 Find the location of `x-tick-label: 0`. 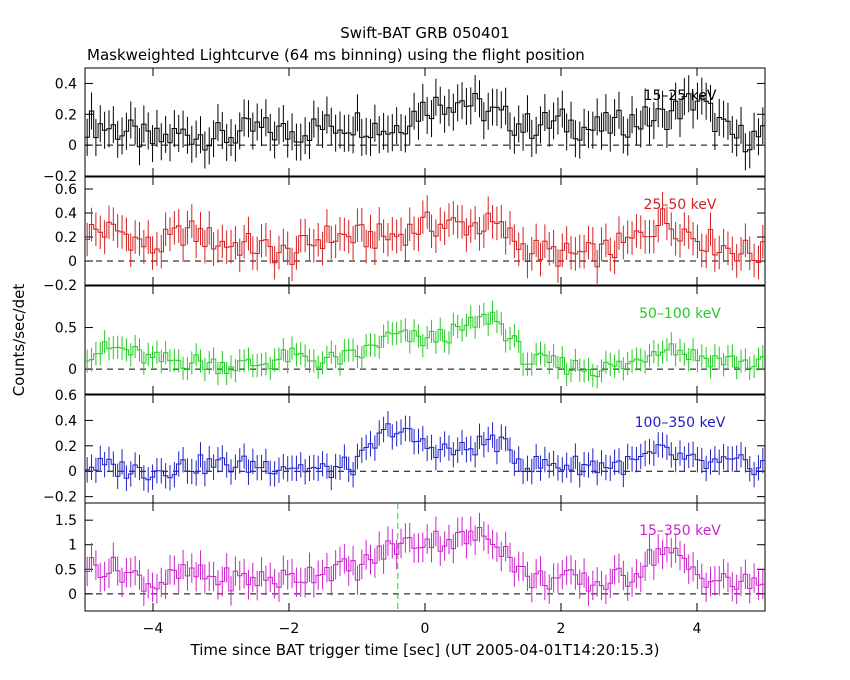

x-tick-label: 0 is located at coordinates (425, 629).